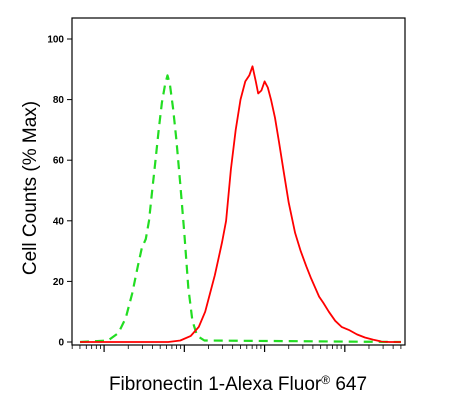 The image size is (460, 409). I want to click on y-tick-label: 80, so click(59, 100).